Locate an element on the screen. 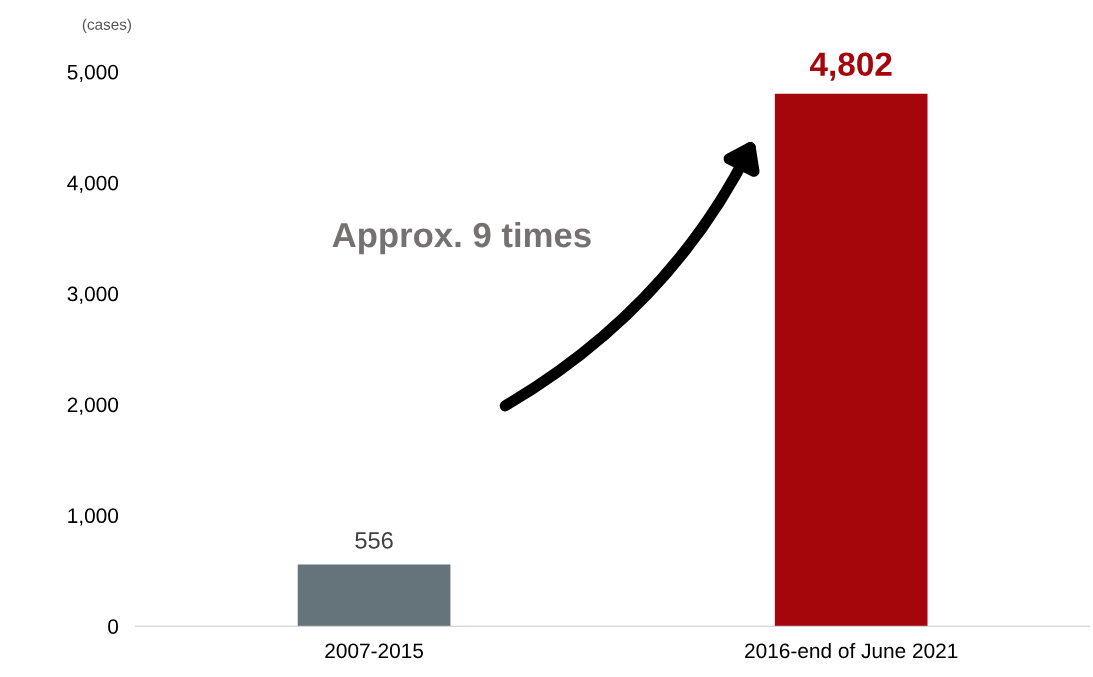 This screenshot has width=1093, height=677. annotation: Approx. 9 times is located at coordinates (461, 238).